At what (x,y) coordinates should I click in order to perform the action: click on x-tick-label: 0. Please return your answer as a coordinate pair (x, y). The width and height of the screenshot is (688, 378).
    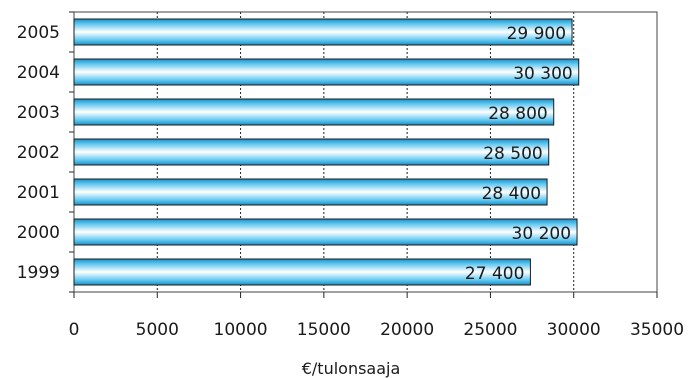
    Looking at the image, I should click on (74, 330).